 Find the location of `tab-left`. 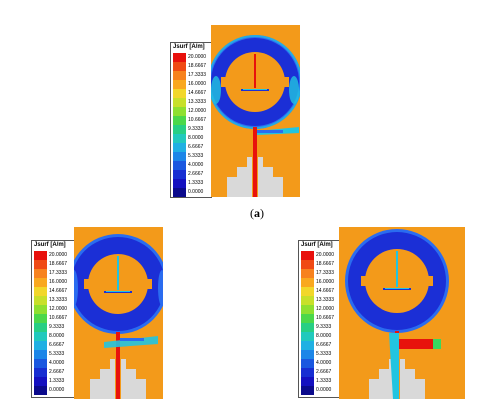

tab-left is located at coordinates (367, 281).